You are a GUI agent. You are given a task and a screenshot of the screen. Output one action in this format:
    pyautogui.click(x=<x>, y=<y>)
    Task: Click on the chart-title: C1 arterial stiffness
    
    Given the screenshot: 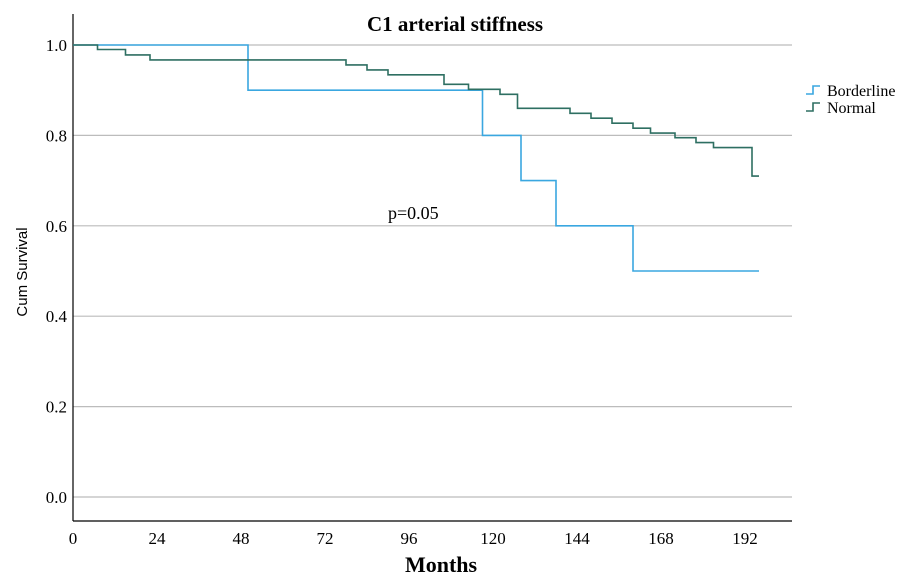 What is the action you would take?
    pyautogui.click(x=455, y=24)
    